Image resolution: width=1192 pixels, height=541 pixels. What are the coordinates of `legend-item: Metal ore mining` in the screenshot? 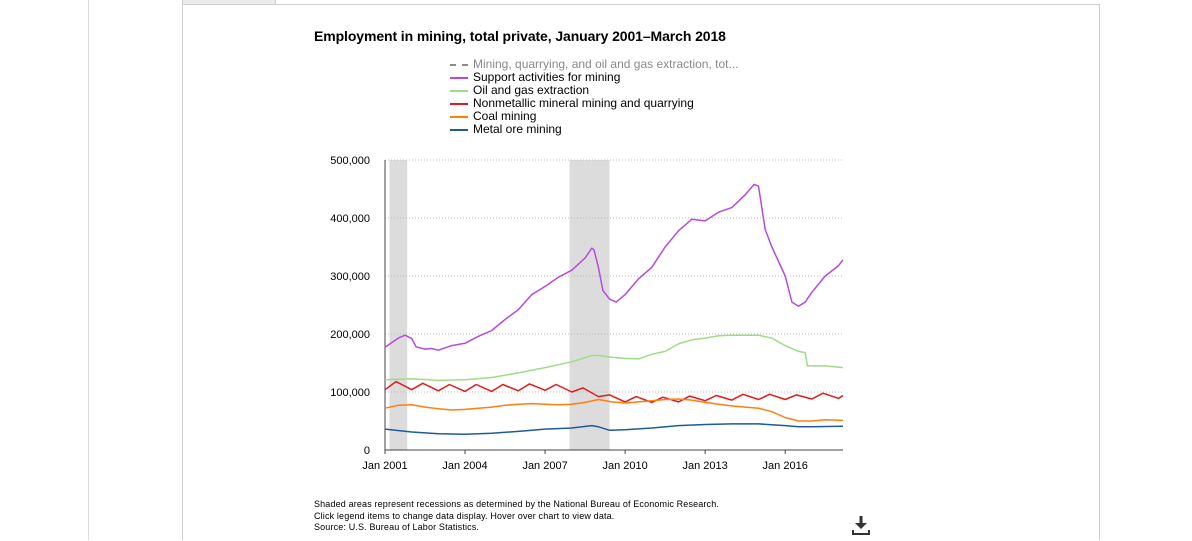 It's located at (594, 129).